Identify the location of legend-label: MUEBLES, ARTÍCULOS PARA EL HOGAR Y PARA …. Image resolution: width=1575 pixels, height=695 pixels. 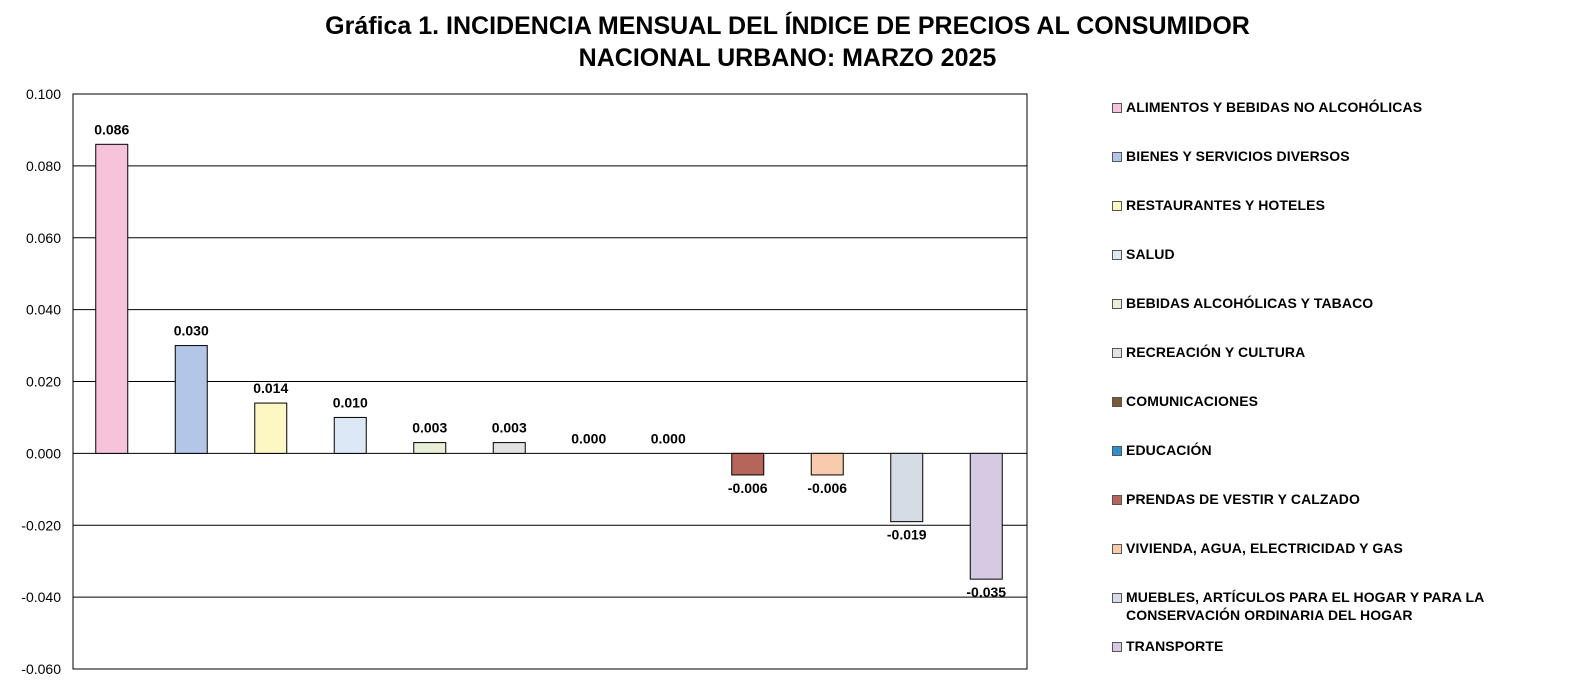
(1305, 606).